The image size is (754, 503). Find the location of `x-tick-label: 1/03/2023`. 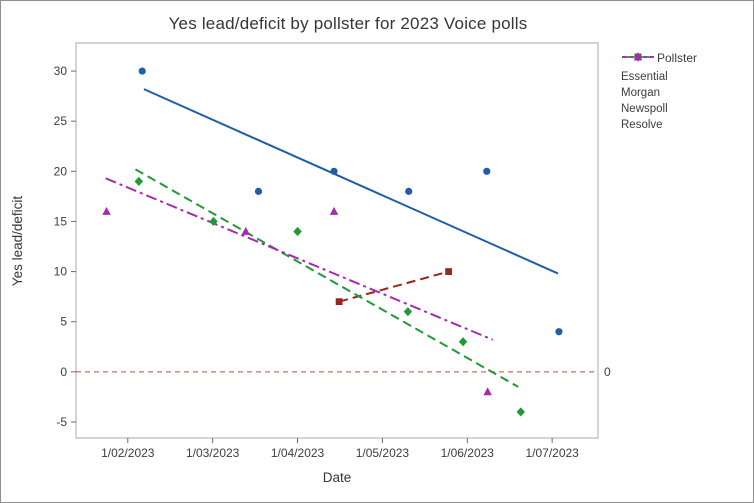

x-tick-label: 1/03/2023 is located at coordinates (213, 453).